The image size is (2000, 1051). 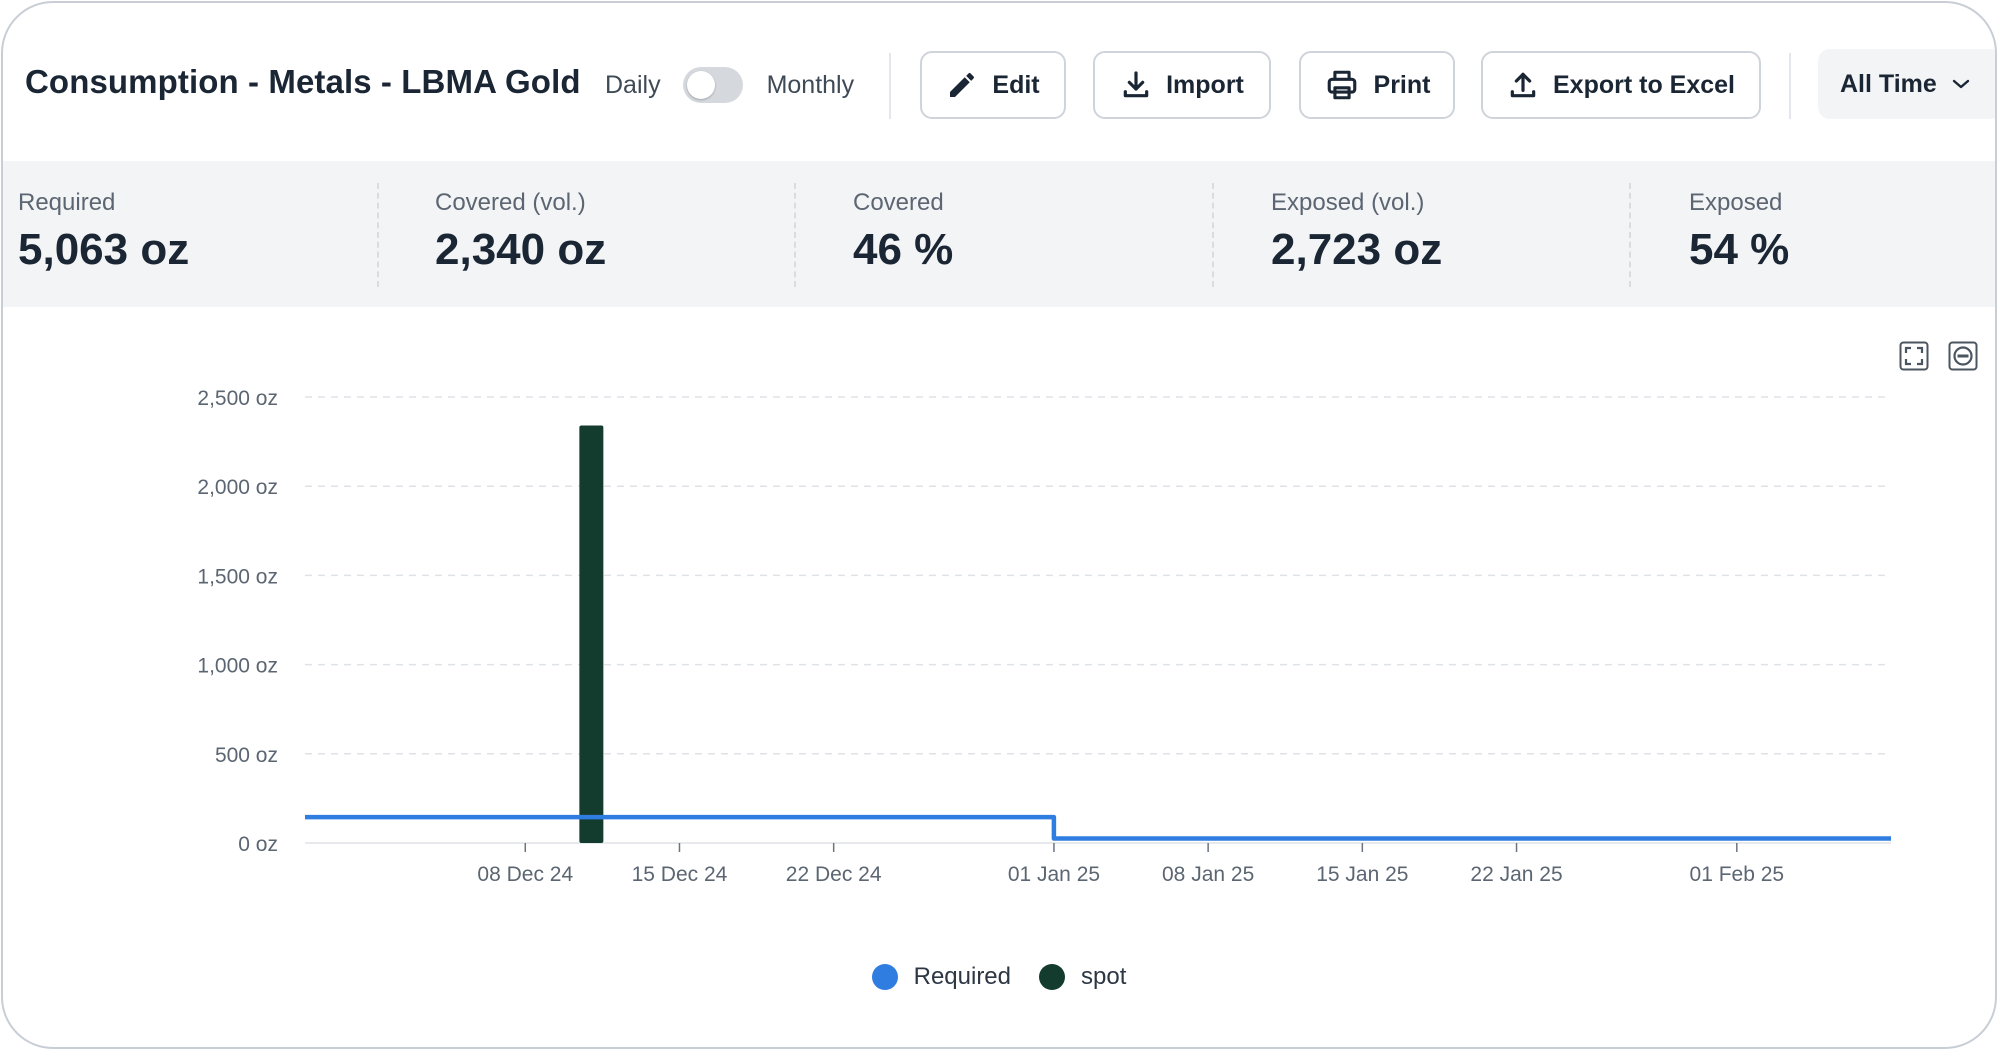 I want to click on import-button-label: Import, so click(x=1205, y=84).